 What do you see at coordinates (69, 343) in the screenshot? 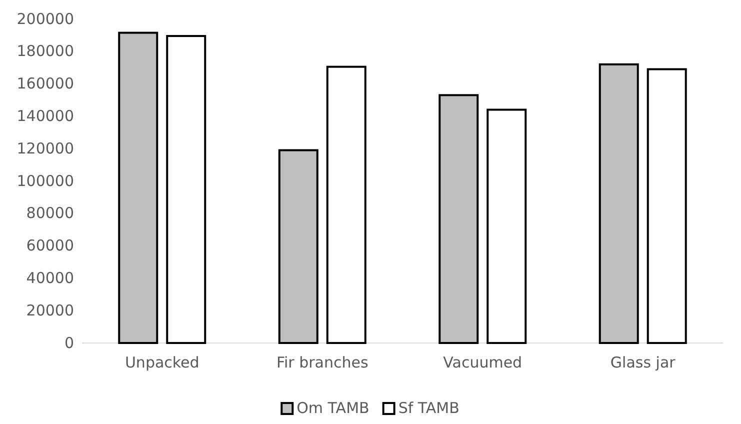
I see `y-tick-label: 0` at bounding box center [69, 343].